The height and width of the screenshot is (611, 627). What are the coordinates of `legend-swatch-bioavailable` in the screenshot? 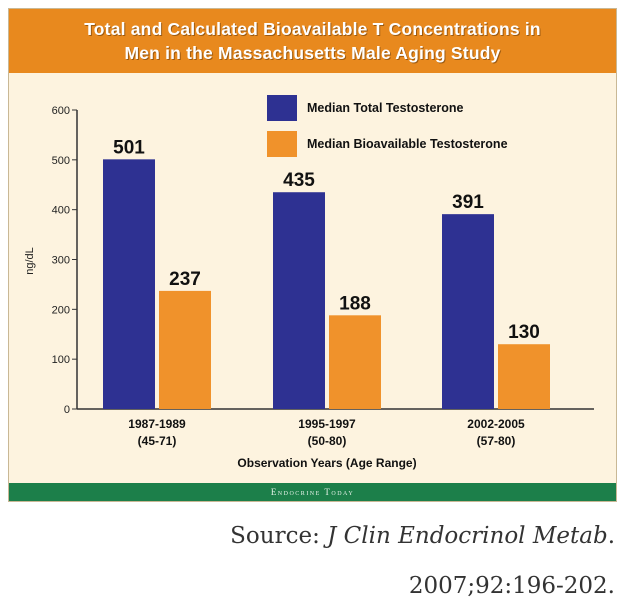 It's located at (282, 144).